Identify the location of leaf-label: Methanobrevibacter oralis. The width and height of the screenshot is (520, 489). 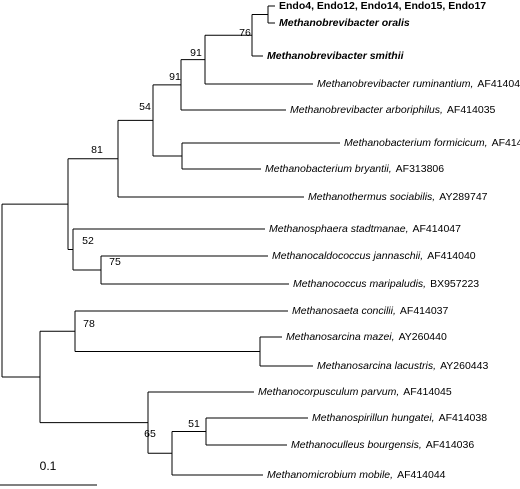
(344, 23).